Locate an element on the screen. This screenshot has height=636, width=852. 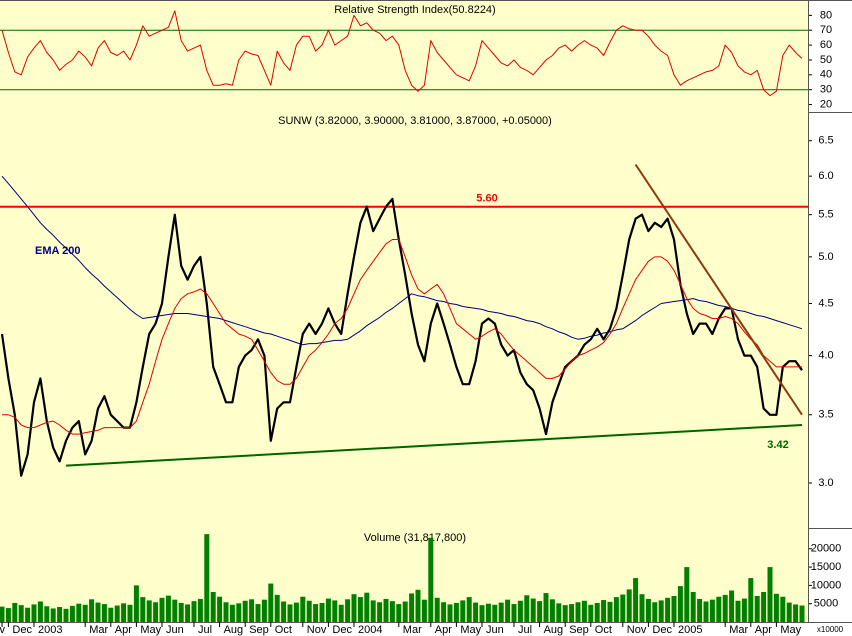
y-tick-label: 40 is located at coordinates (826, 75).